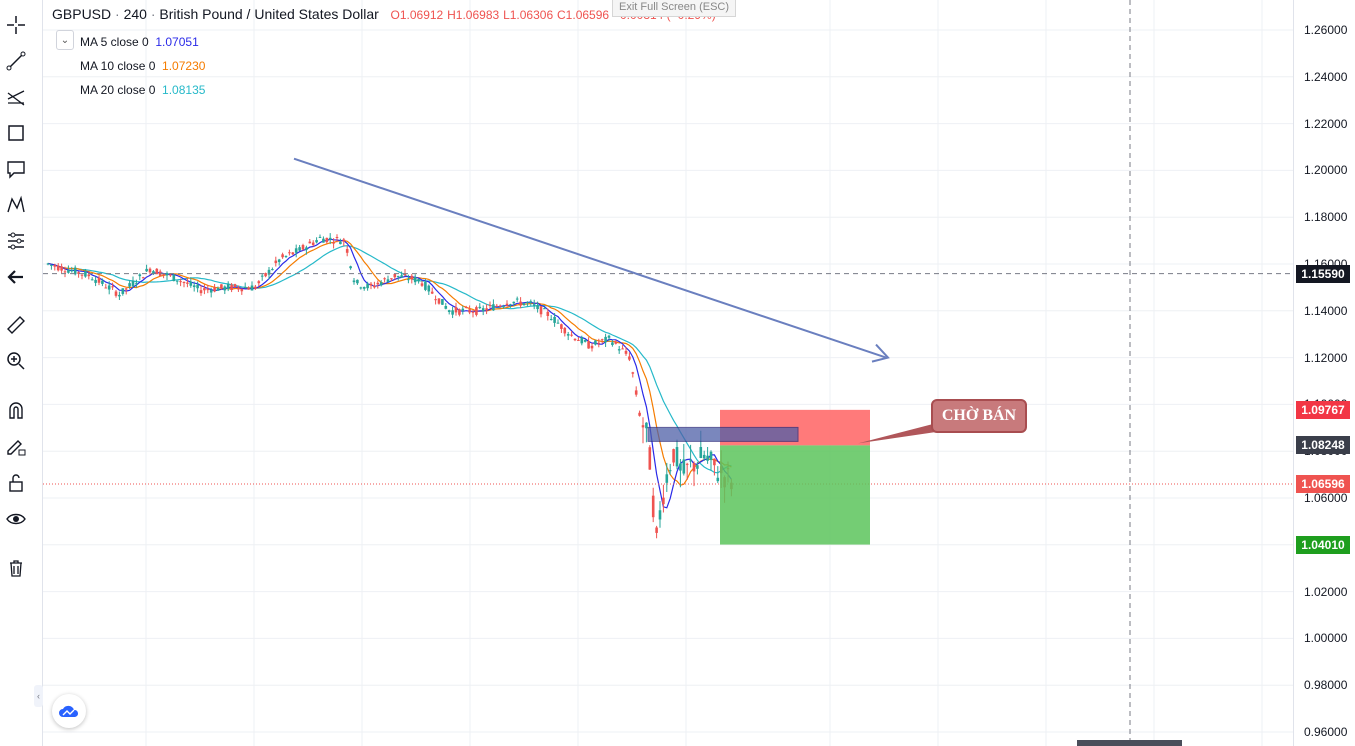  I want to click on time-axis-label, so click(1129, 743).